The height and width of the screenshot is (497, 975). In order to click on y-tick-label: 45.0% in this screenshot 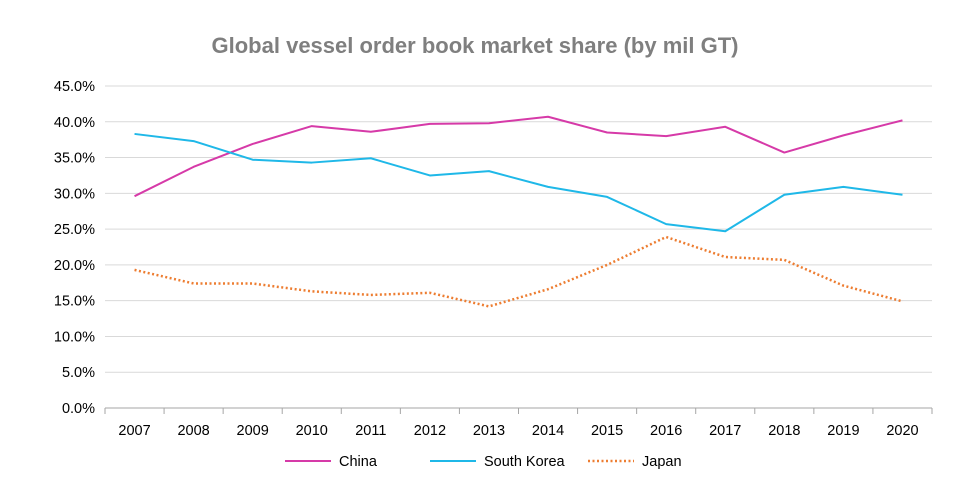, I will do `click(74, 87)`.